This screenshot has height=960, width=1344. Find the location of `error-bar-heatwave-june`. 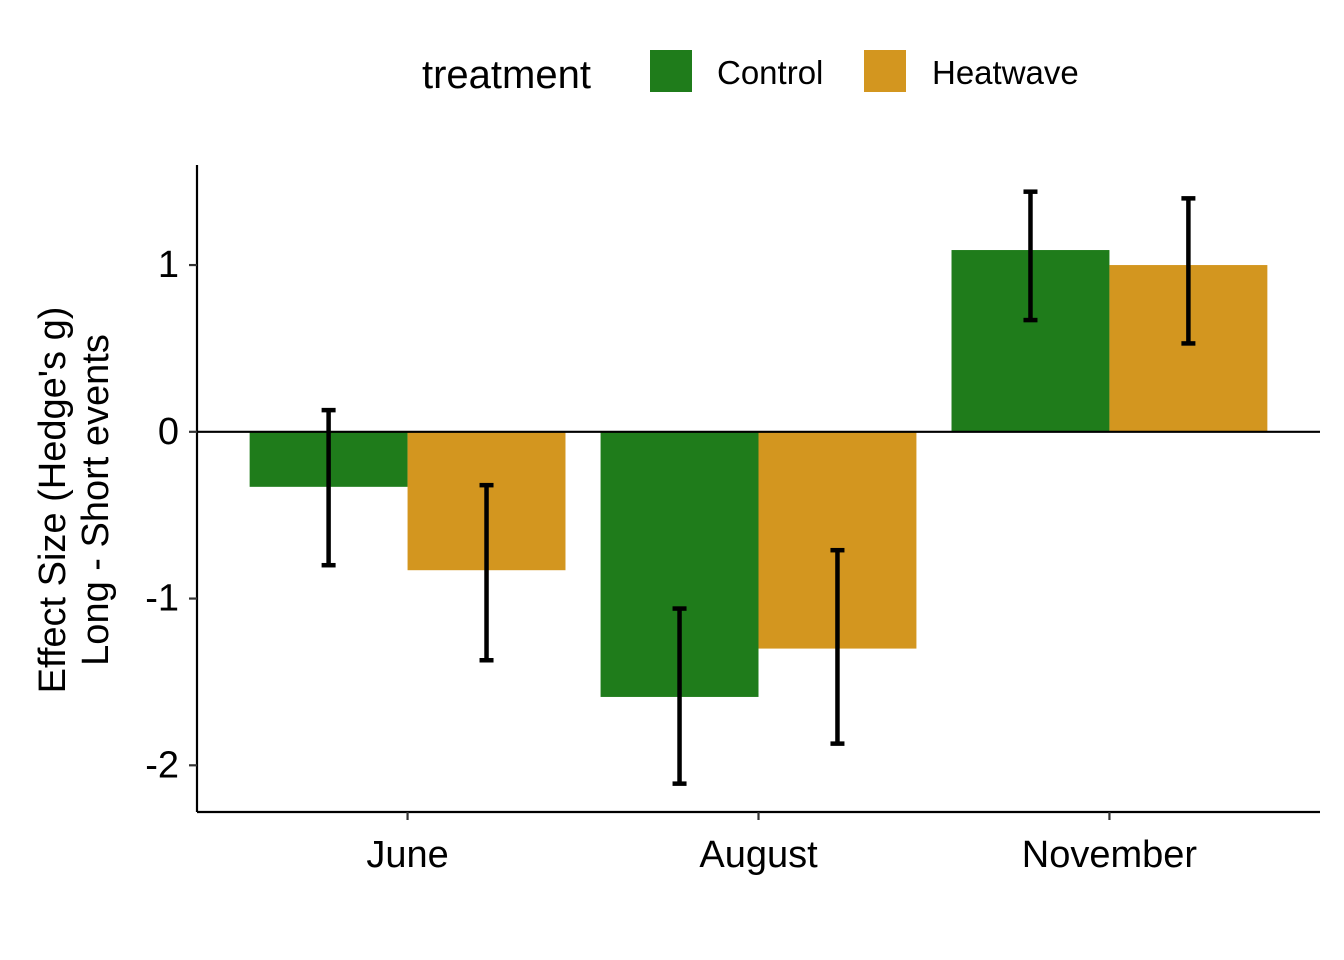

error-bar-heatwave-june is located at coordinates (486, 572).